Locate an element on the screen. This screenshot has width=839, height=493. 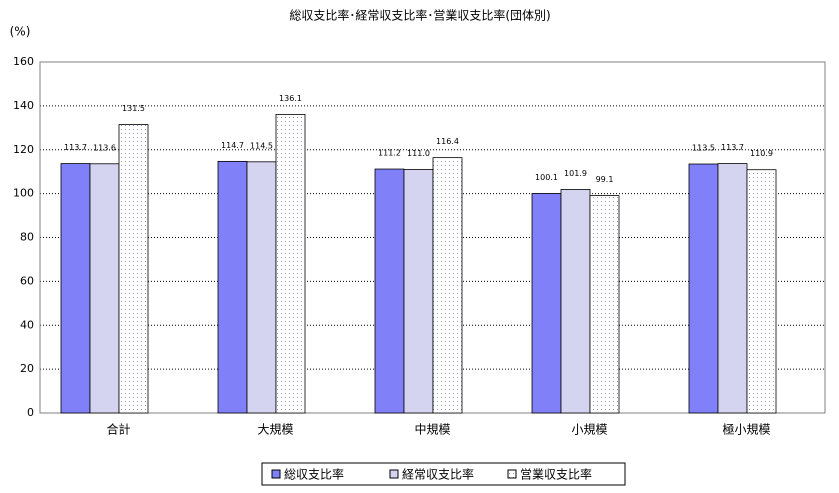
value-label: 111.0 is located at coordinates (418, 153).